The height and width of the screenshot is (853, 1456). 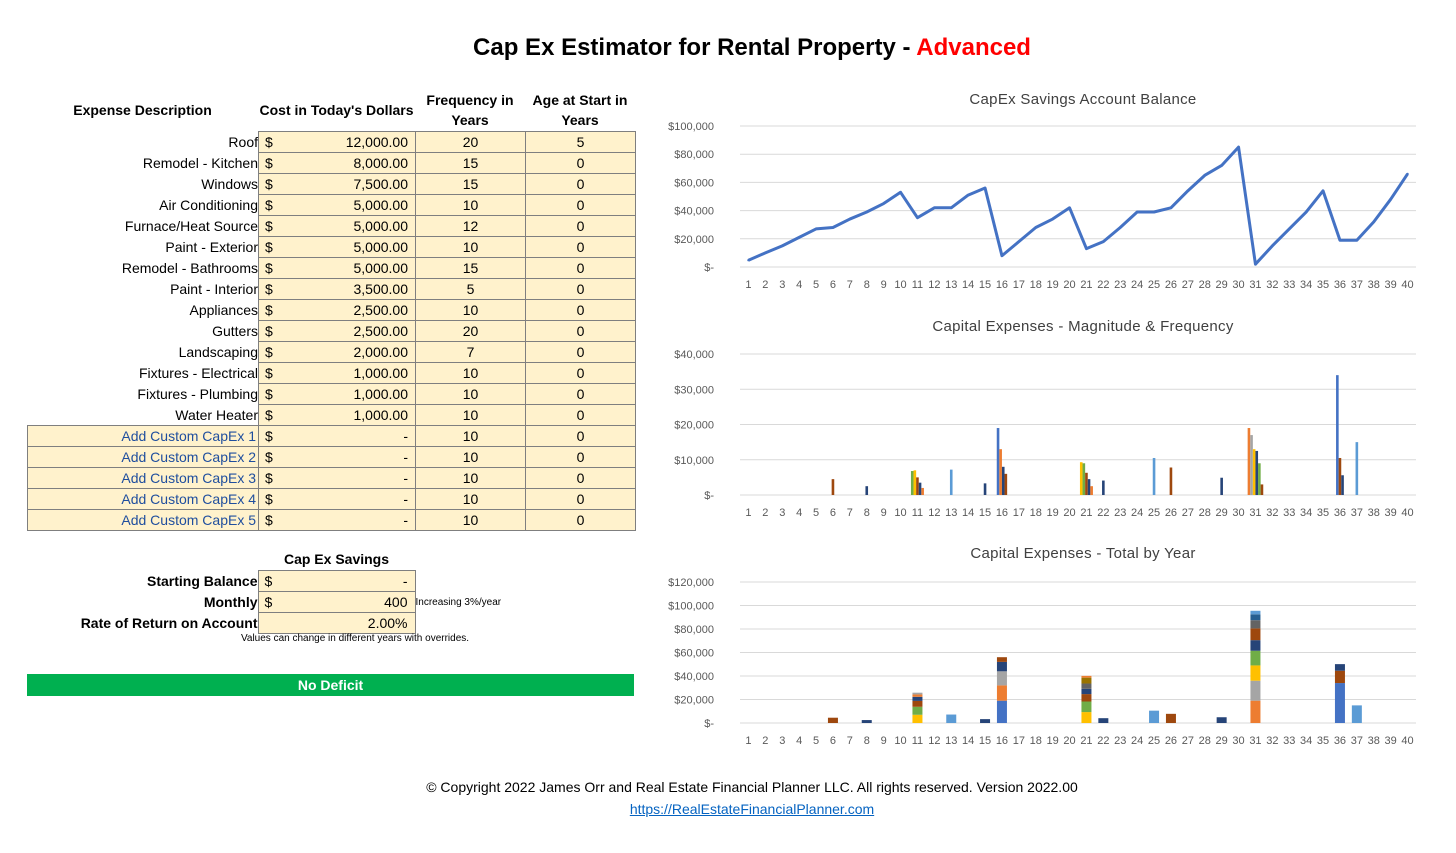 What do you see at coordinates (1019, 741) in the screenshot?
I see `x-tick-label: 17` at bounding box center [1019, 741].